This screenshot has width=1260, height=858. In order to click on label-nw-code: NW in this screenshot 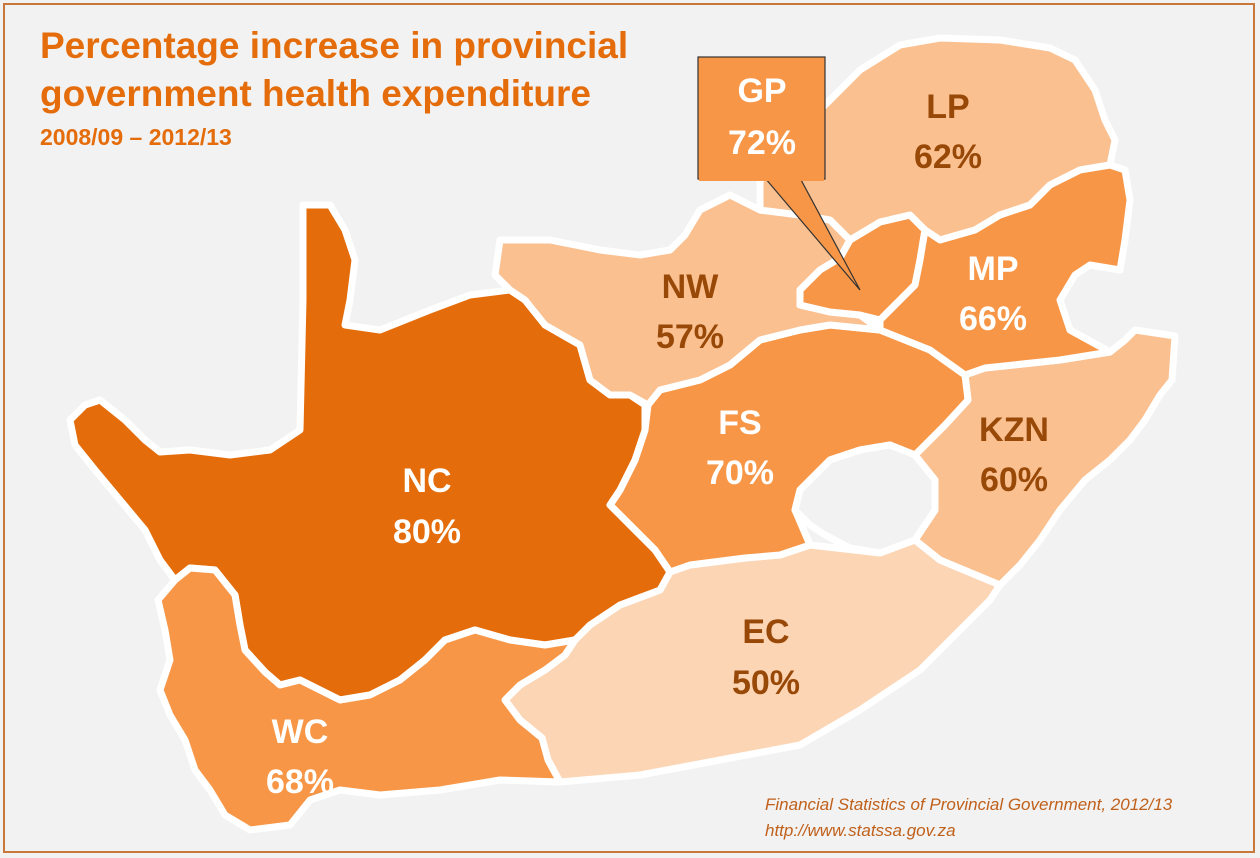, I will do `click(691, 287)`.